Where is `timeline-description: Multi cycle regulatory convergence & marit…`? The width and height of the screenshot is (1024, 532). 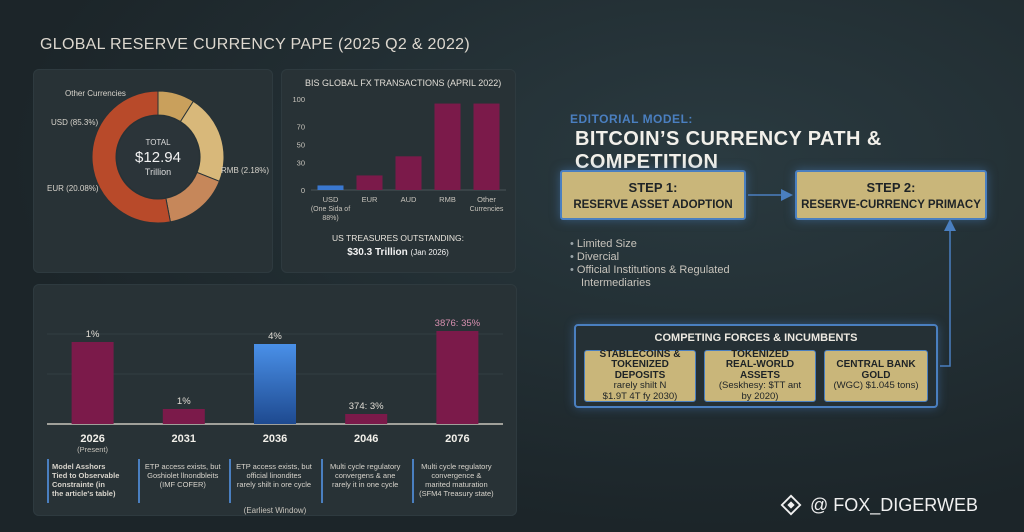
timeline-description: Multi cycle regulatory convergence & marit… is located at coordinates (455, 481).